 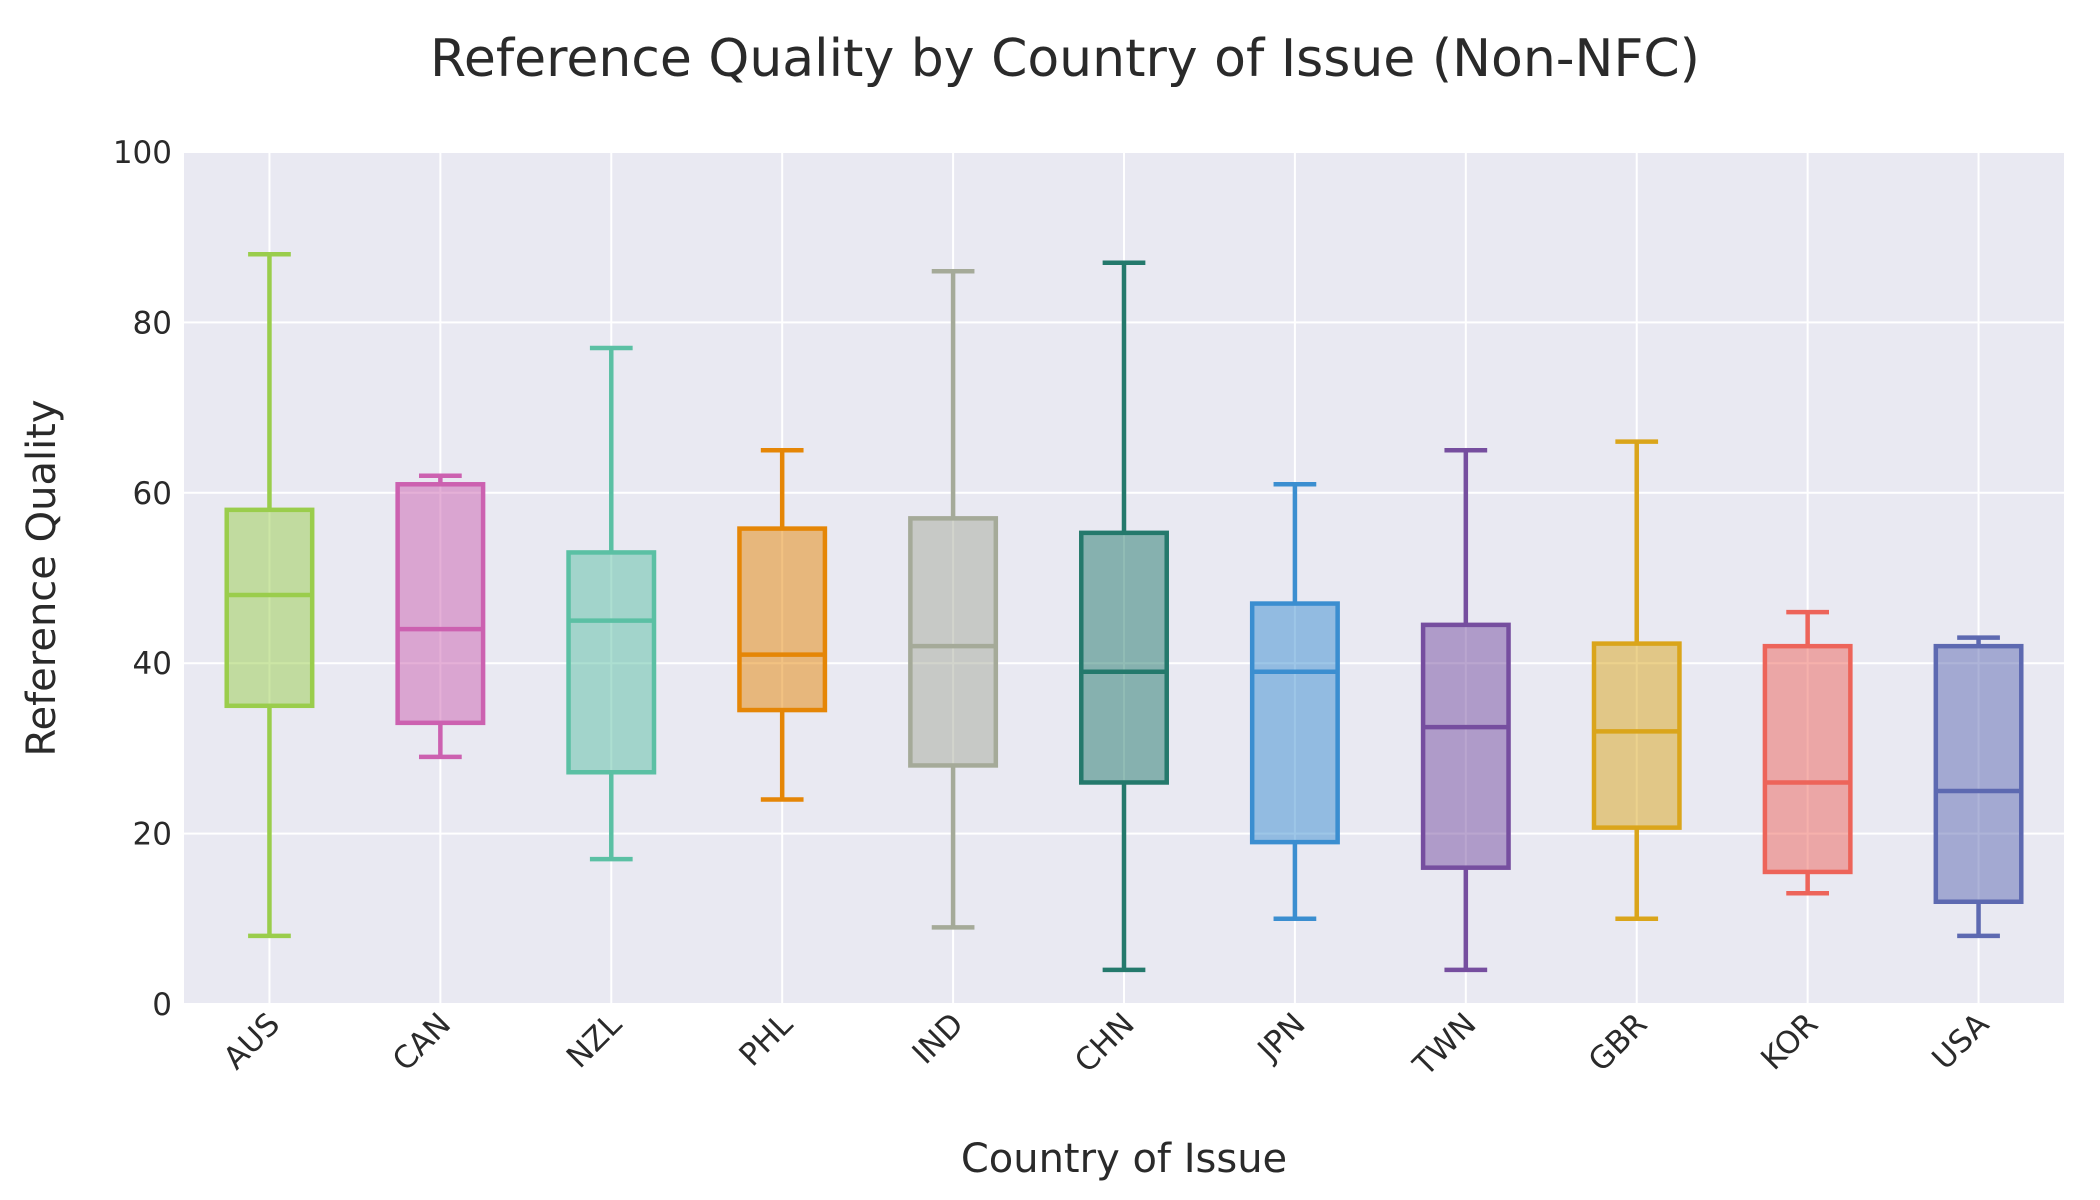 I want to click on box-gbr, so click(x=1636, y=680).